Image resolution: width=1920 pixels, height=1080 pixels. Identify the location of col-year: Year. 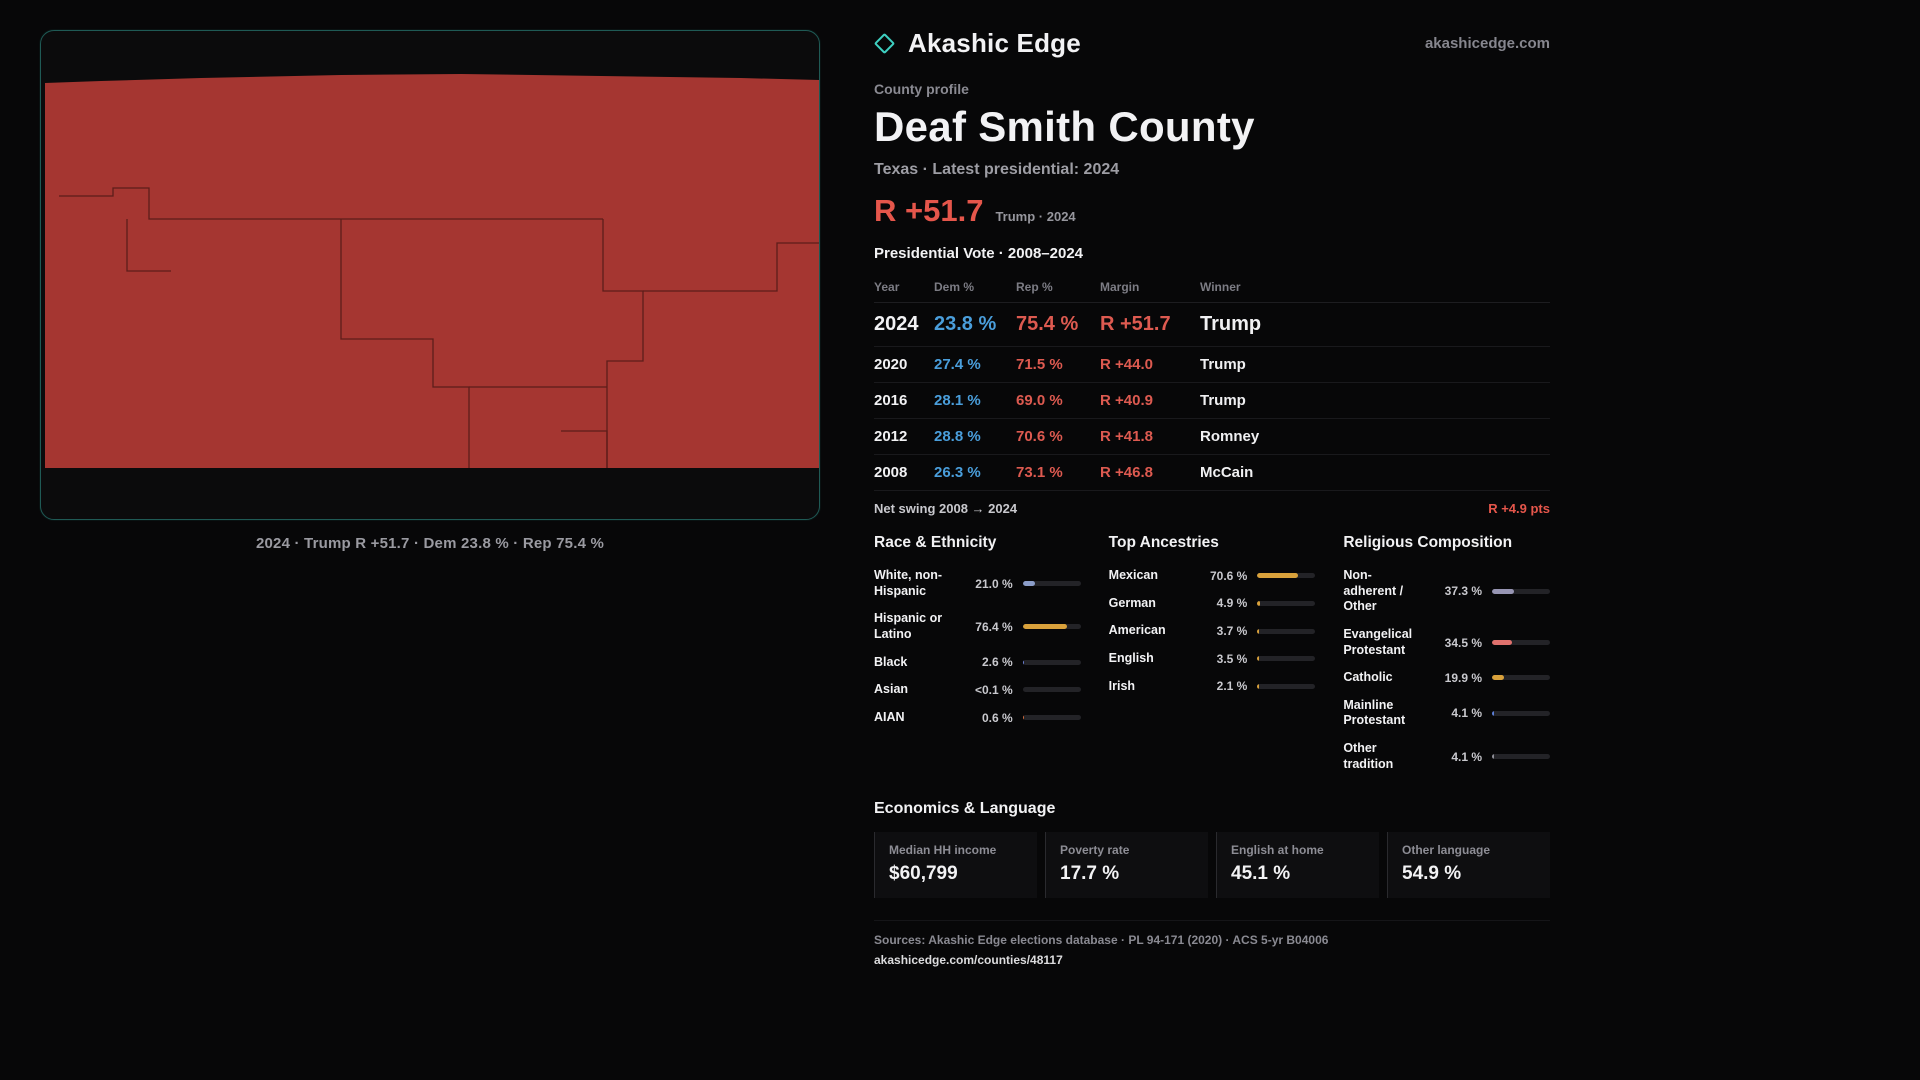
(887, 287).